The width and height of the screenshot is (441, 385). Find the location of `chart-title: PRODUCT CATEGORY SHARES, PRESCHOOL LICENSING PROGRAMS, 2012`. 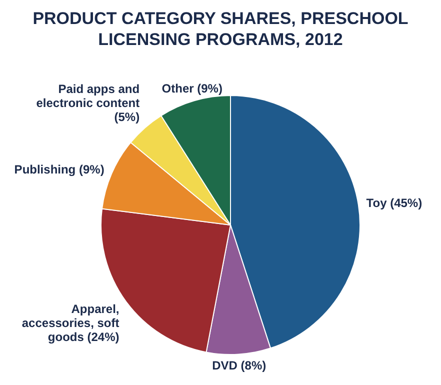

chart-title: PRODUCT CATEGORY SHARES, PRESCHOOL LICENSING PROGRAMS, 2012 is located at coordinates (221, 29).